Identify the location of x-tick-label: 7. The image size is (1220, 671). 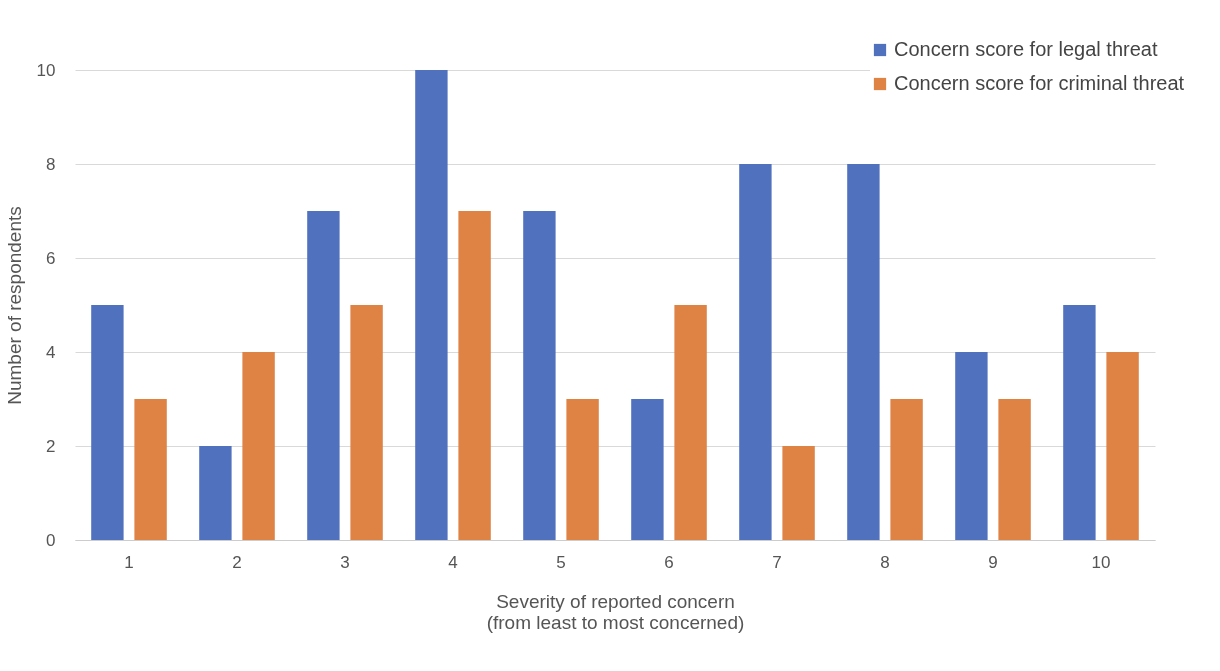
(777, 562).